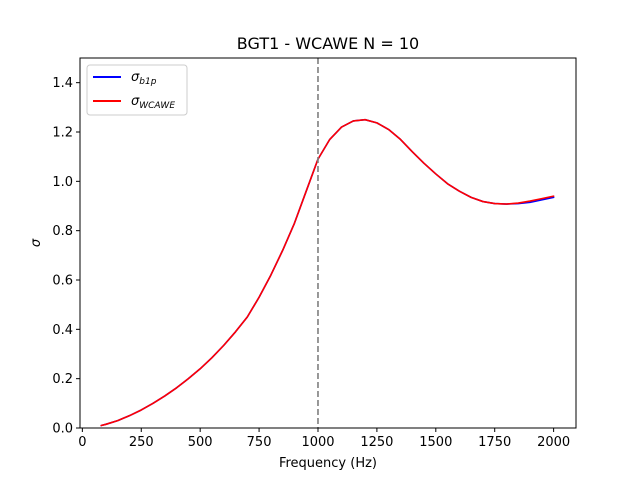 The height and width of the screenshot is (484, 640). Describe the element at coordinates (62, 379) in the screenshot. I see `y-tick-label: 0.2` at that location.